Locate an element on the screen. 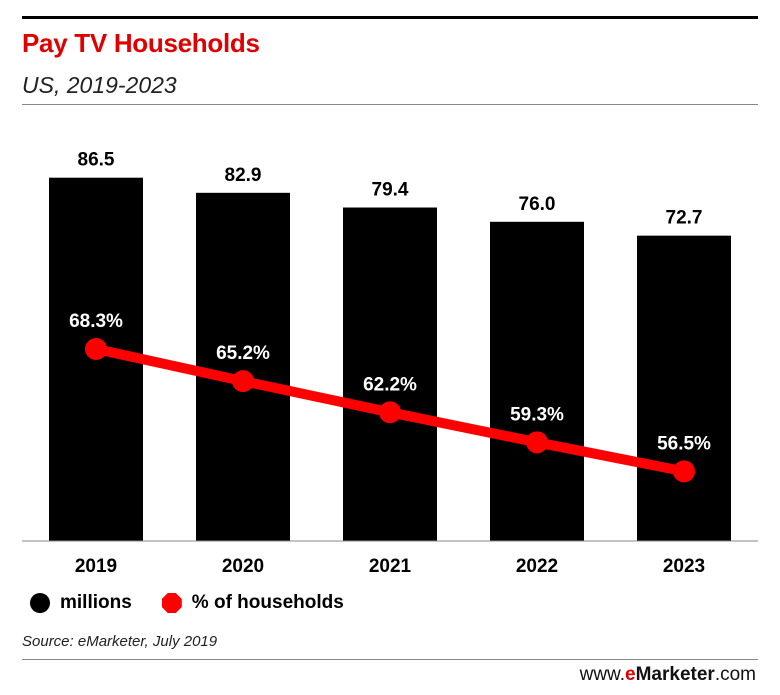  bar-2021 is located at coordinates (390, 374).